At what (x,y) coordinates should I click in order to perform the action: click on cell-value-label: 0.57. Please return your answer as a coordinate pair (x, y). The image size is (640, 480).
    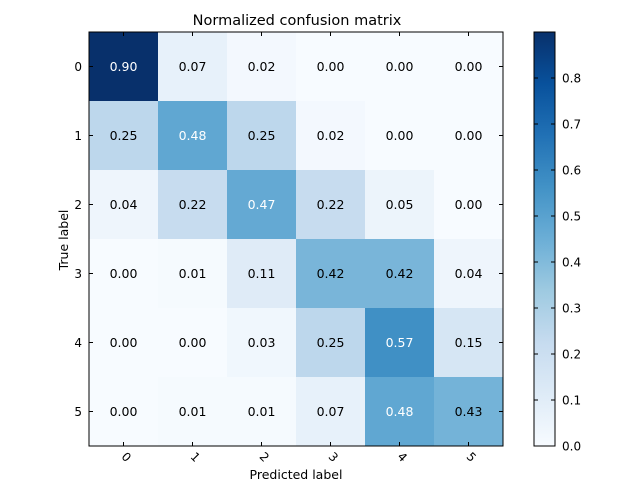
    Looking at the image, I should click on (400, 342).